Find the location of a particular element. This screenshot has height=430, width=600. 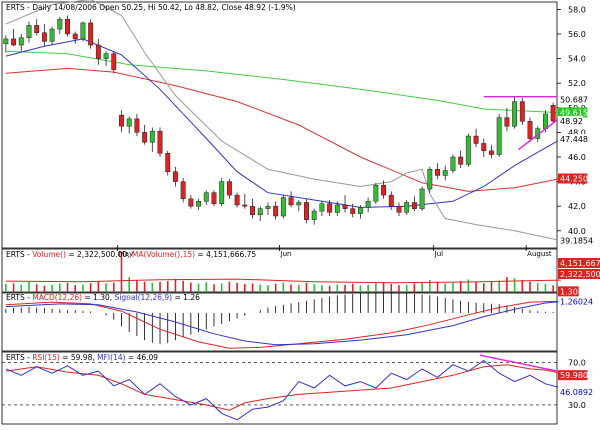

price-value-label-5: 39.1854 is located at coordinates (576, 241).